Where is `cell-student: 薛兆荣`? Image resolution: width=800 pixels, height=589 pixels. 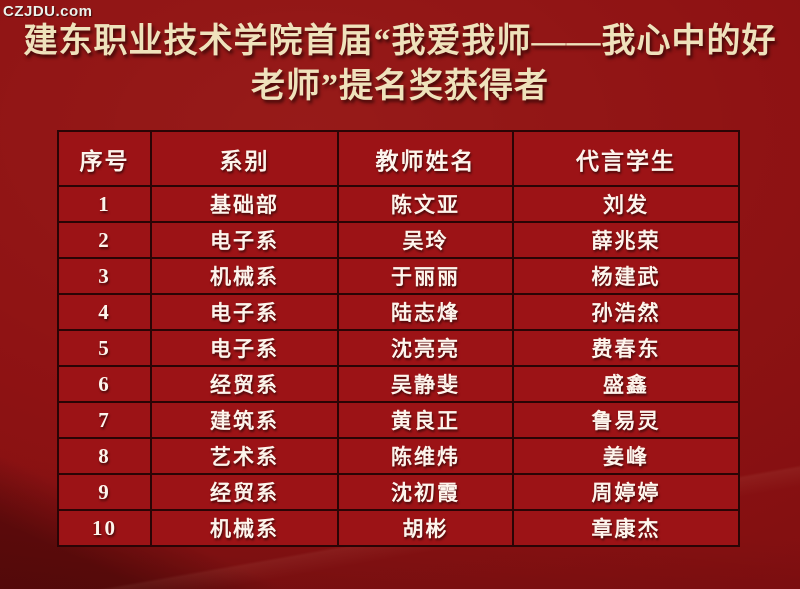 cell-student: 薛兆荣 is located at coordinates (626, 240).